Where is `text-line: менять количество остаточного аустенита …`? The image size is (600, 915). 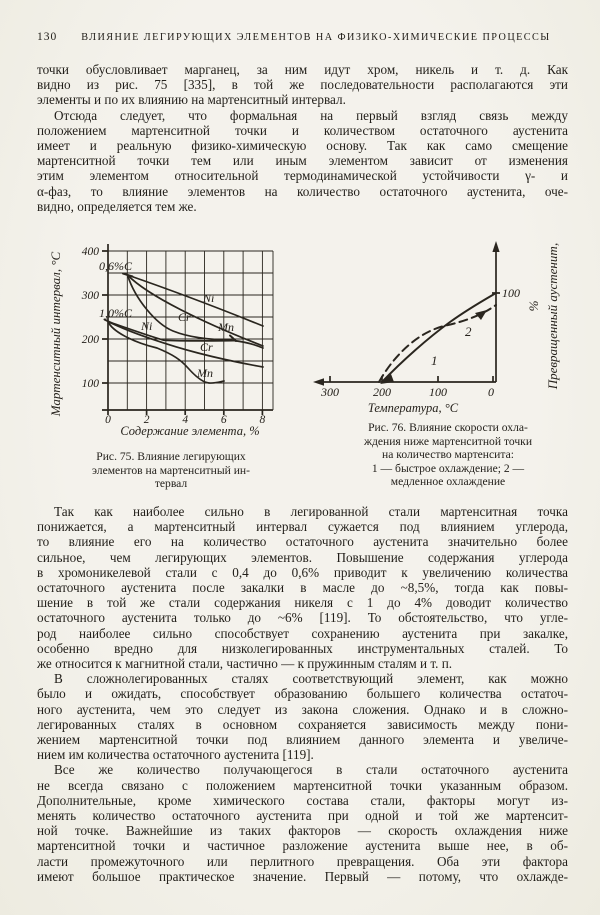 text-line: менять количество остаточного аустенита … is located at coordinates (302, 816).